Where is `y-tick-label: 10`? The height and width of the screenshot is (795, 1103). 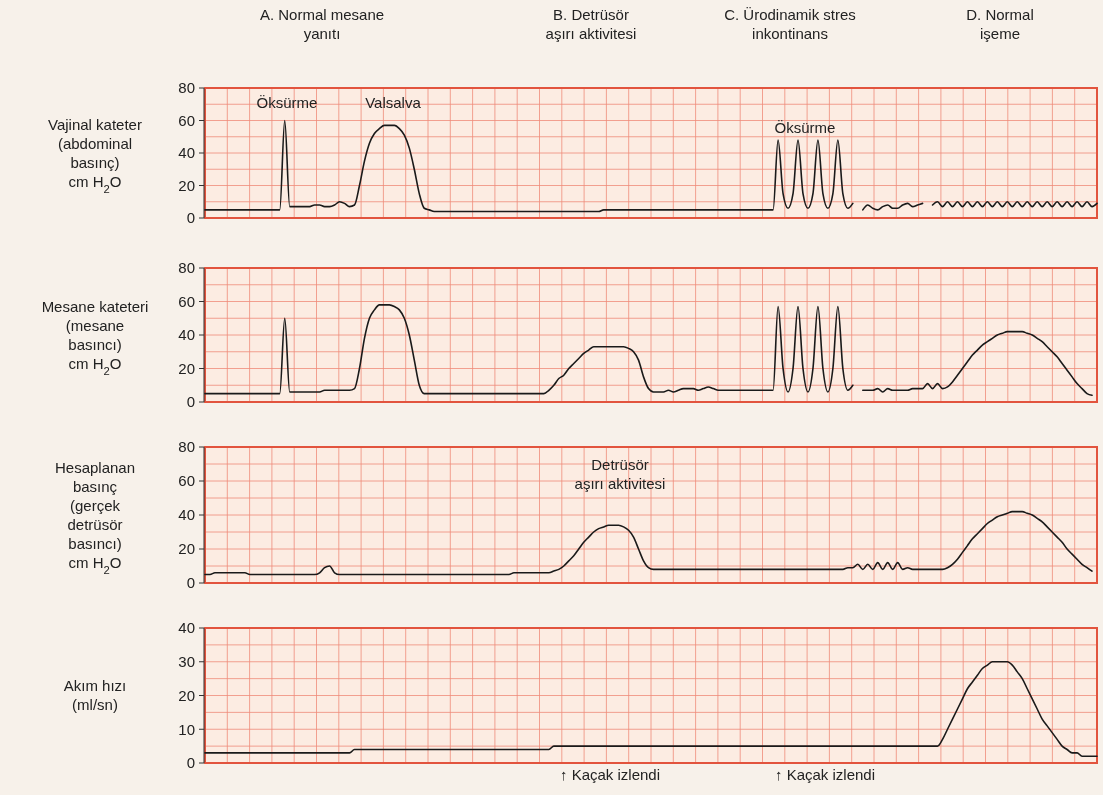 y-tick-label: 10 is located at coordinates (186, 729).